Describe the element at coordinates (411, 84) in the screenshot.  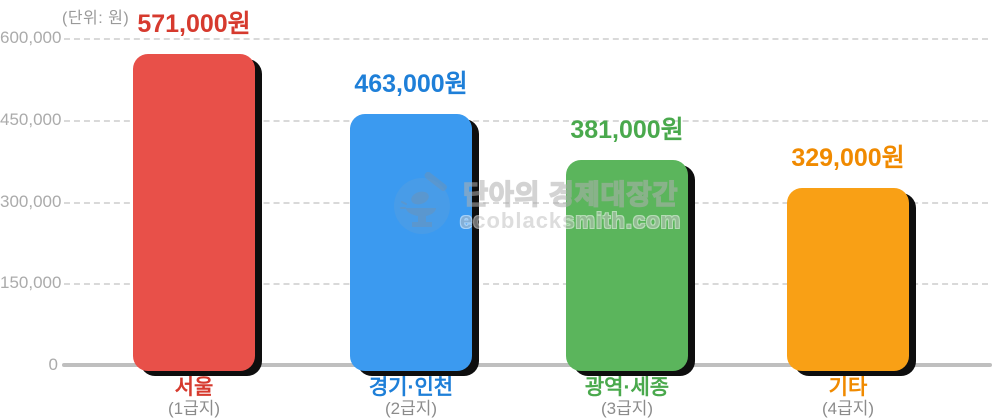
I see `bar-value-label: 463,000원` at that location.